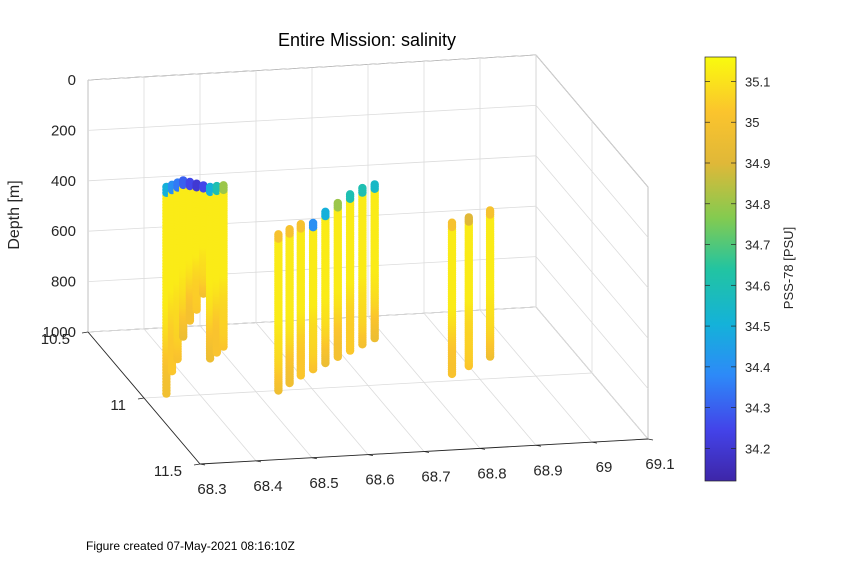 This screenshot has height=567, width=851. Describe the element at coordinates (659, 464) in the screenshot. I see `x-tick-label: 69.1` at that location.